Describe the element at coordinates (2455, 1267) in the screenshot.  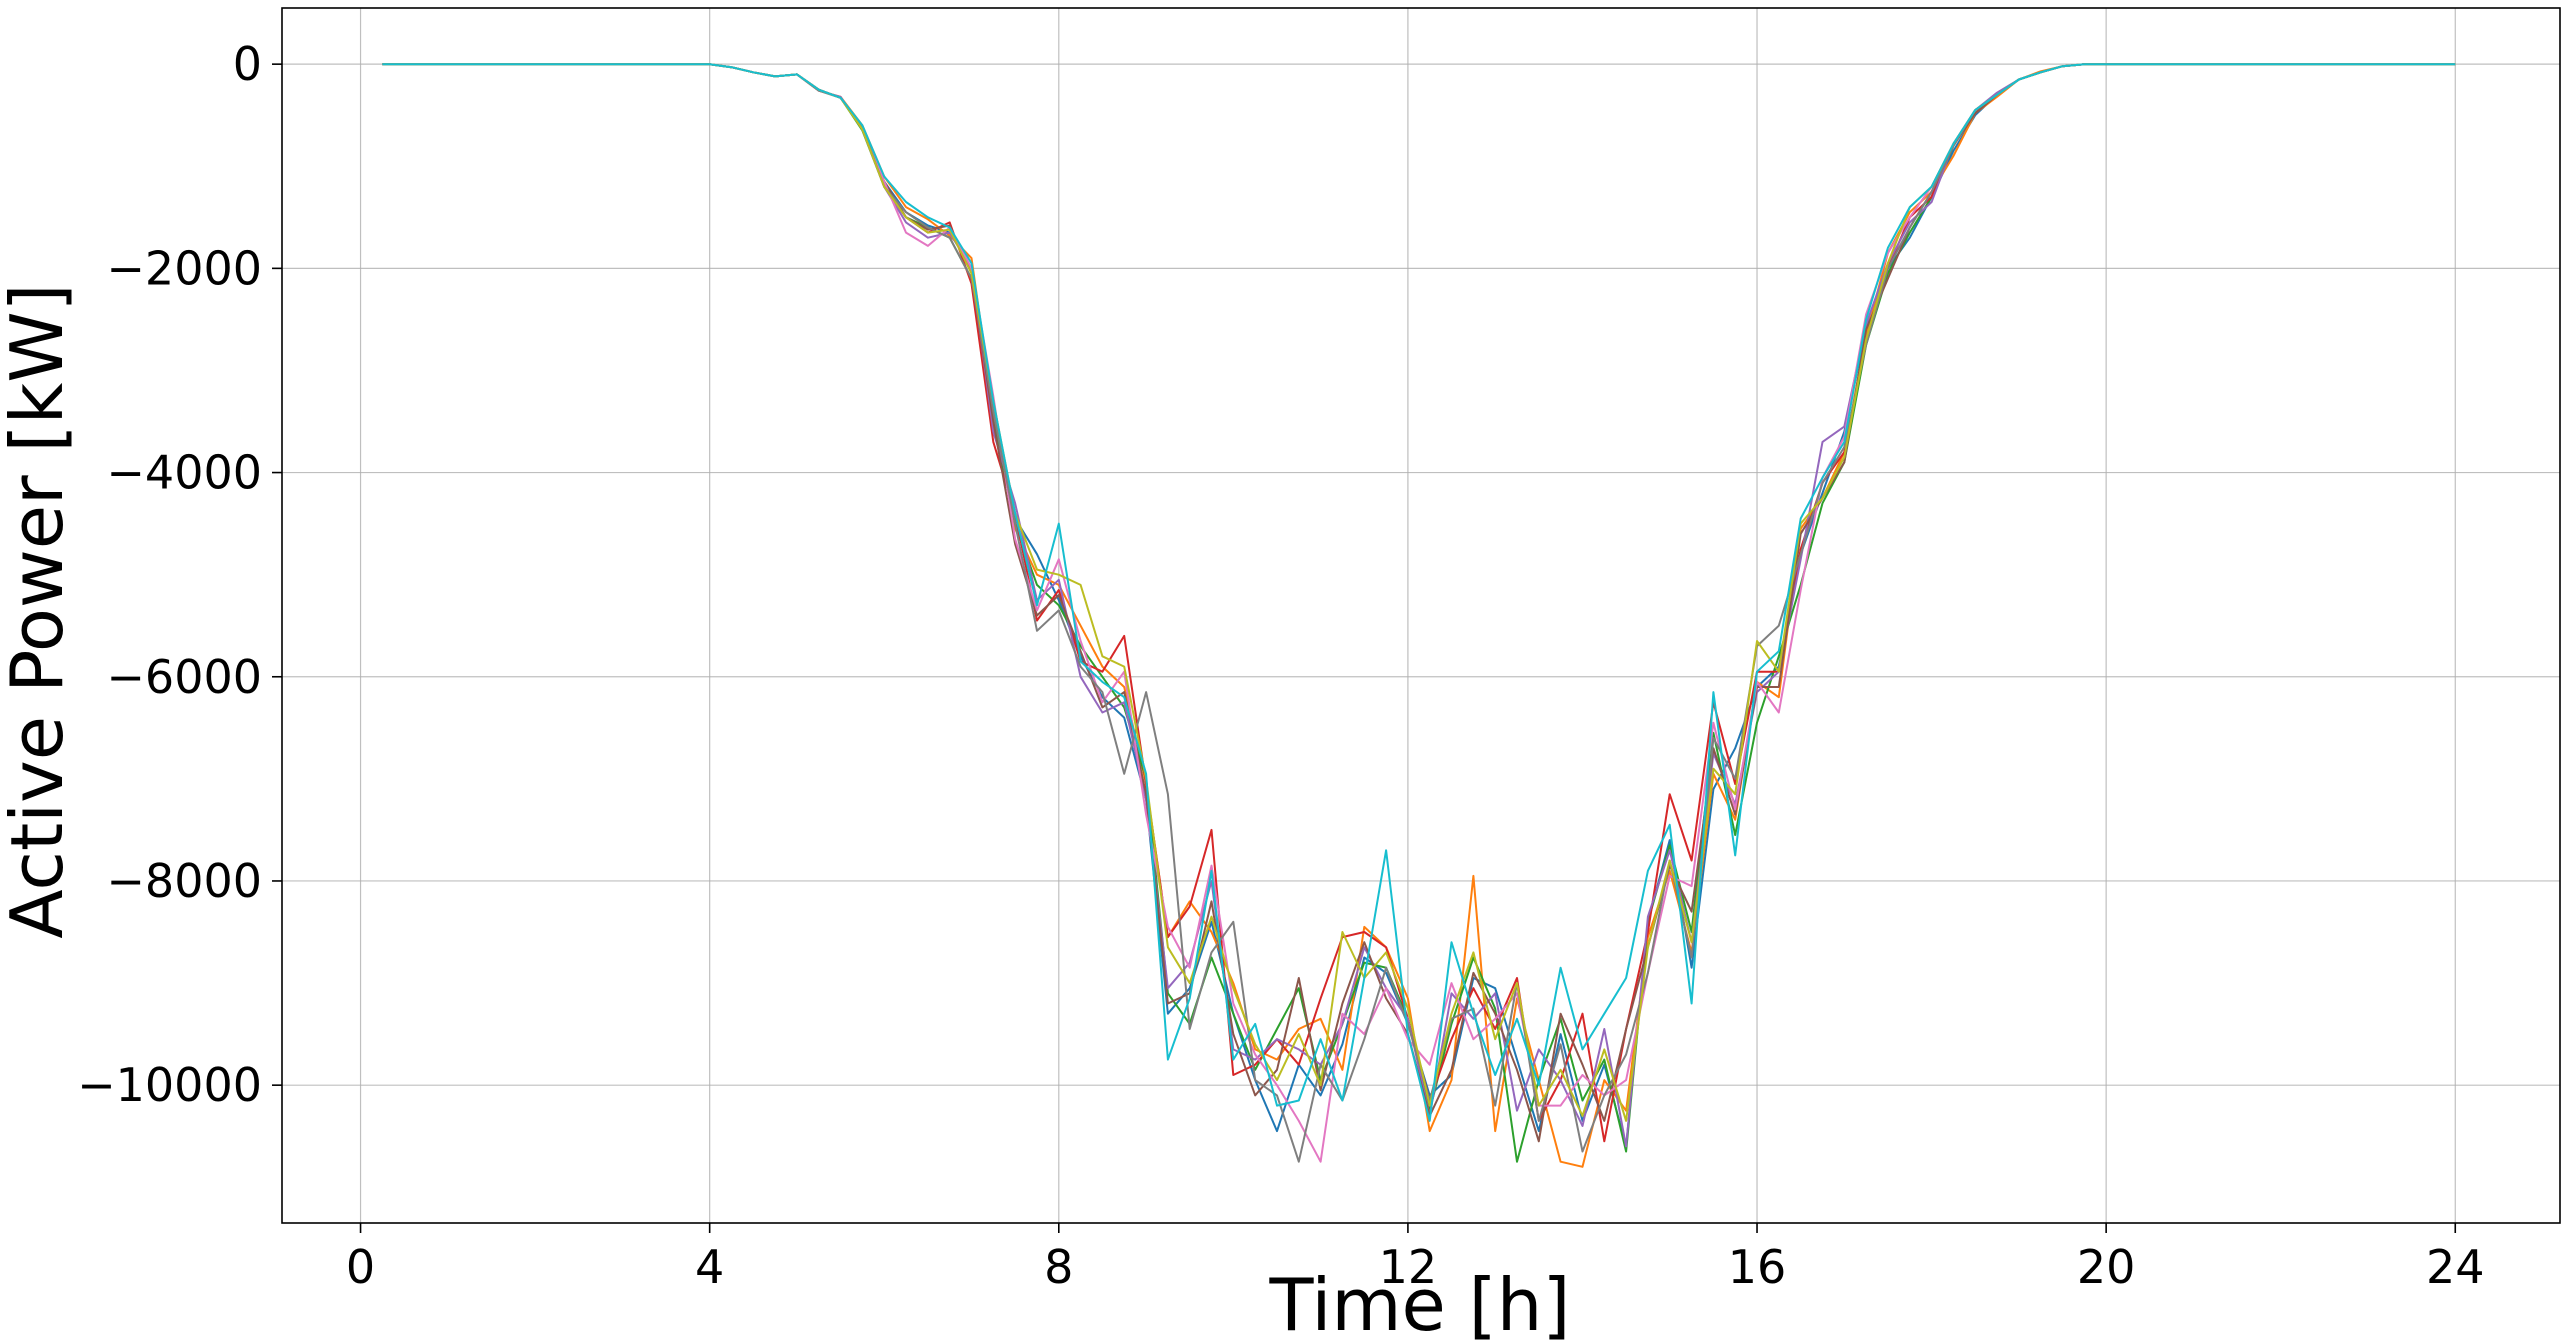
I see `x-tick-label: 24` at that location.